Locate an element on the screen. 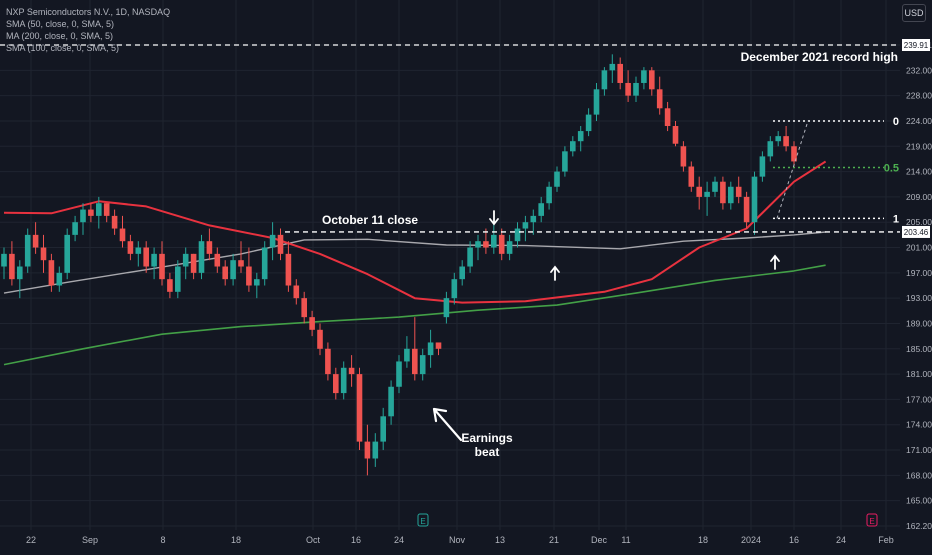  current-price-tag-text: 203.46 is located at coordinates (916, 232).